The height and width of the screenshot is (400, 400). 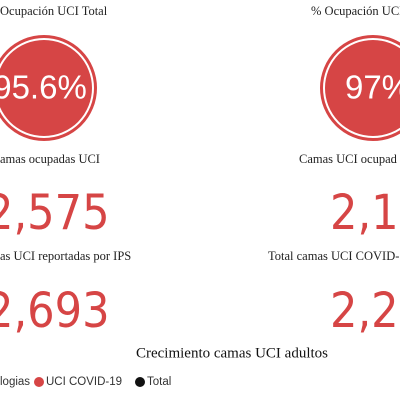 I want to click on gauge-label: Ocupación UCI Total, so click(x=54, y=11).